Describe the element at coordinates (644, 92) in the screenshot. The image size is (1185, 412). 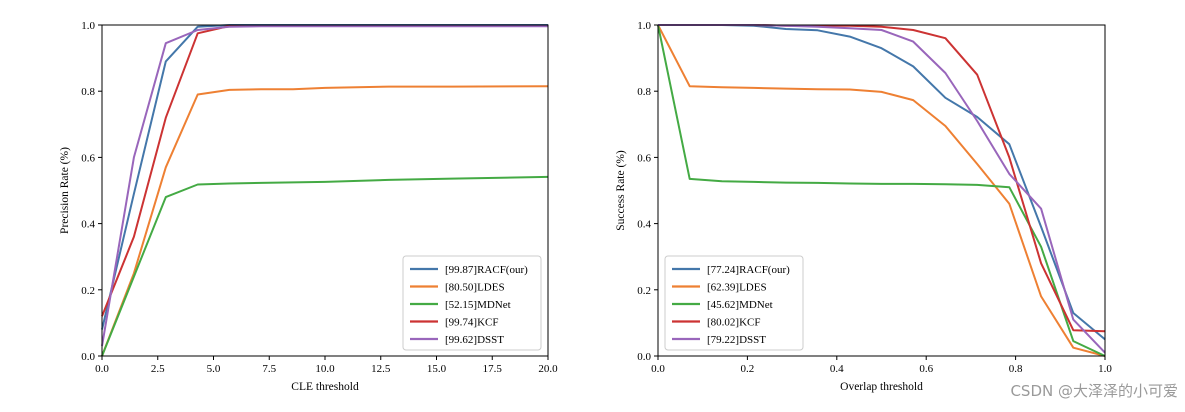
I see `success-y-tick-label: 0.8` at that location.